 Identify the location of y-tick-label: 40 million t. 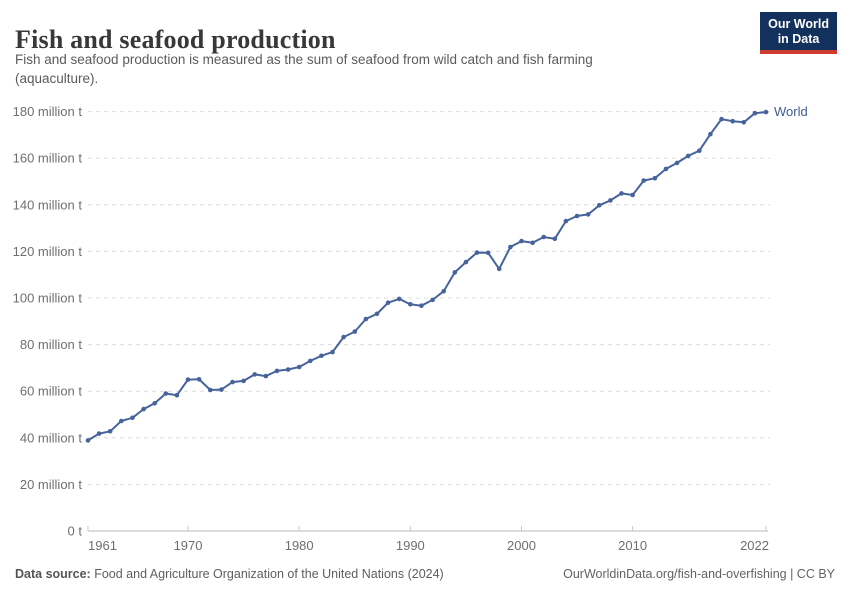
(51, 437).